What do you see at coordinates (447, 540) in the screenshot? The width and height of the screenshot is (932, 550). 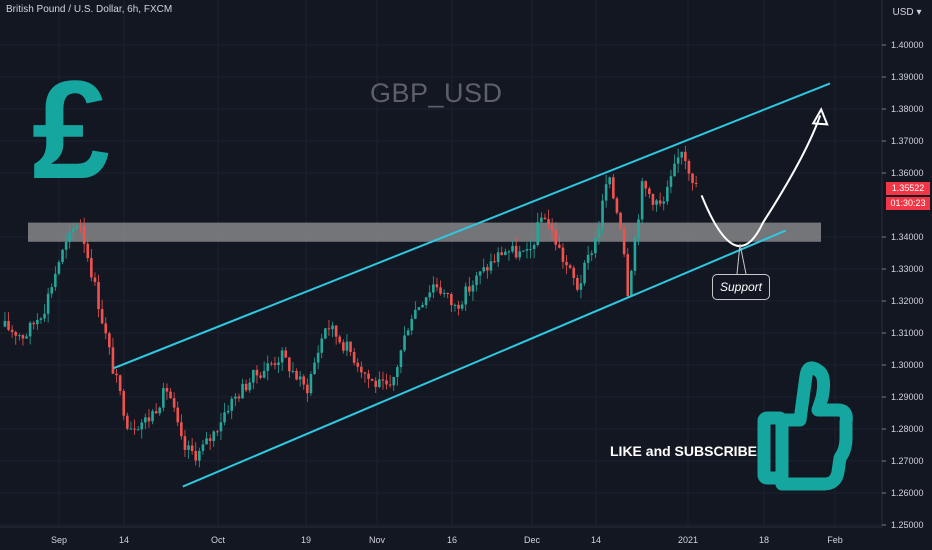 I see `x-axis: Sep 14 Oct 19 Nov 16 Dec 14 2021 18 Feb` at bounding box center [447, 540].